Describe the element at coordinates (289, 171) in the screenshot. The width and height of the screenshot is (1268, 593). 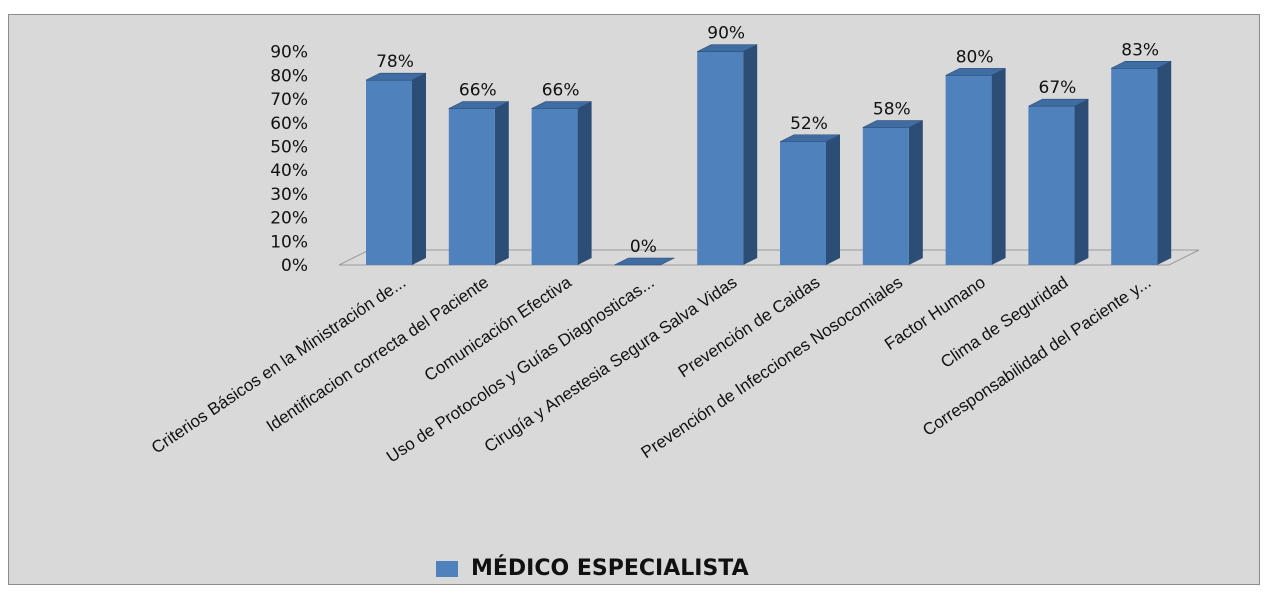
I see `y-tick-label: 40%` at that location.